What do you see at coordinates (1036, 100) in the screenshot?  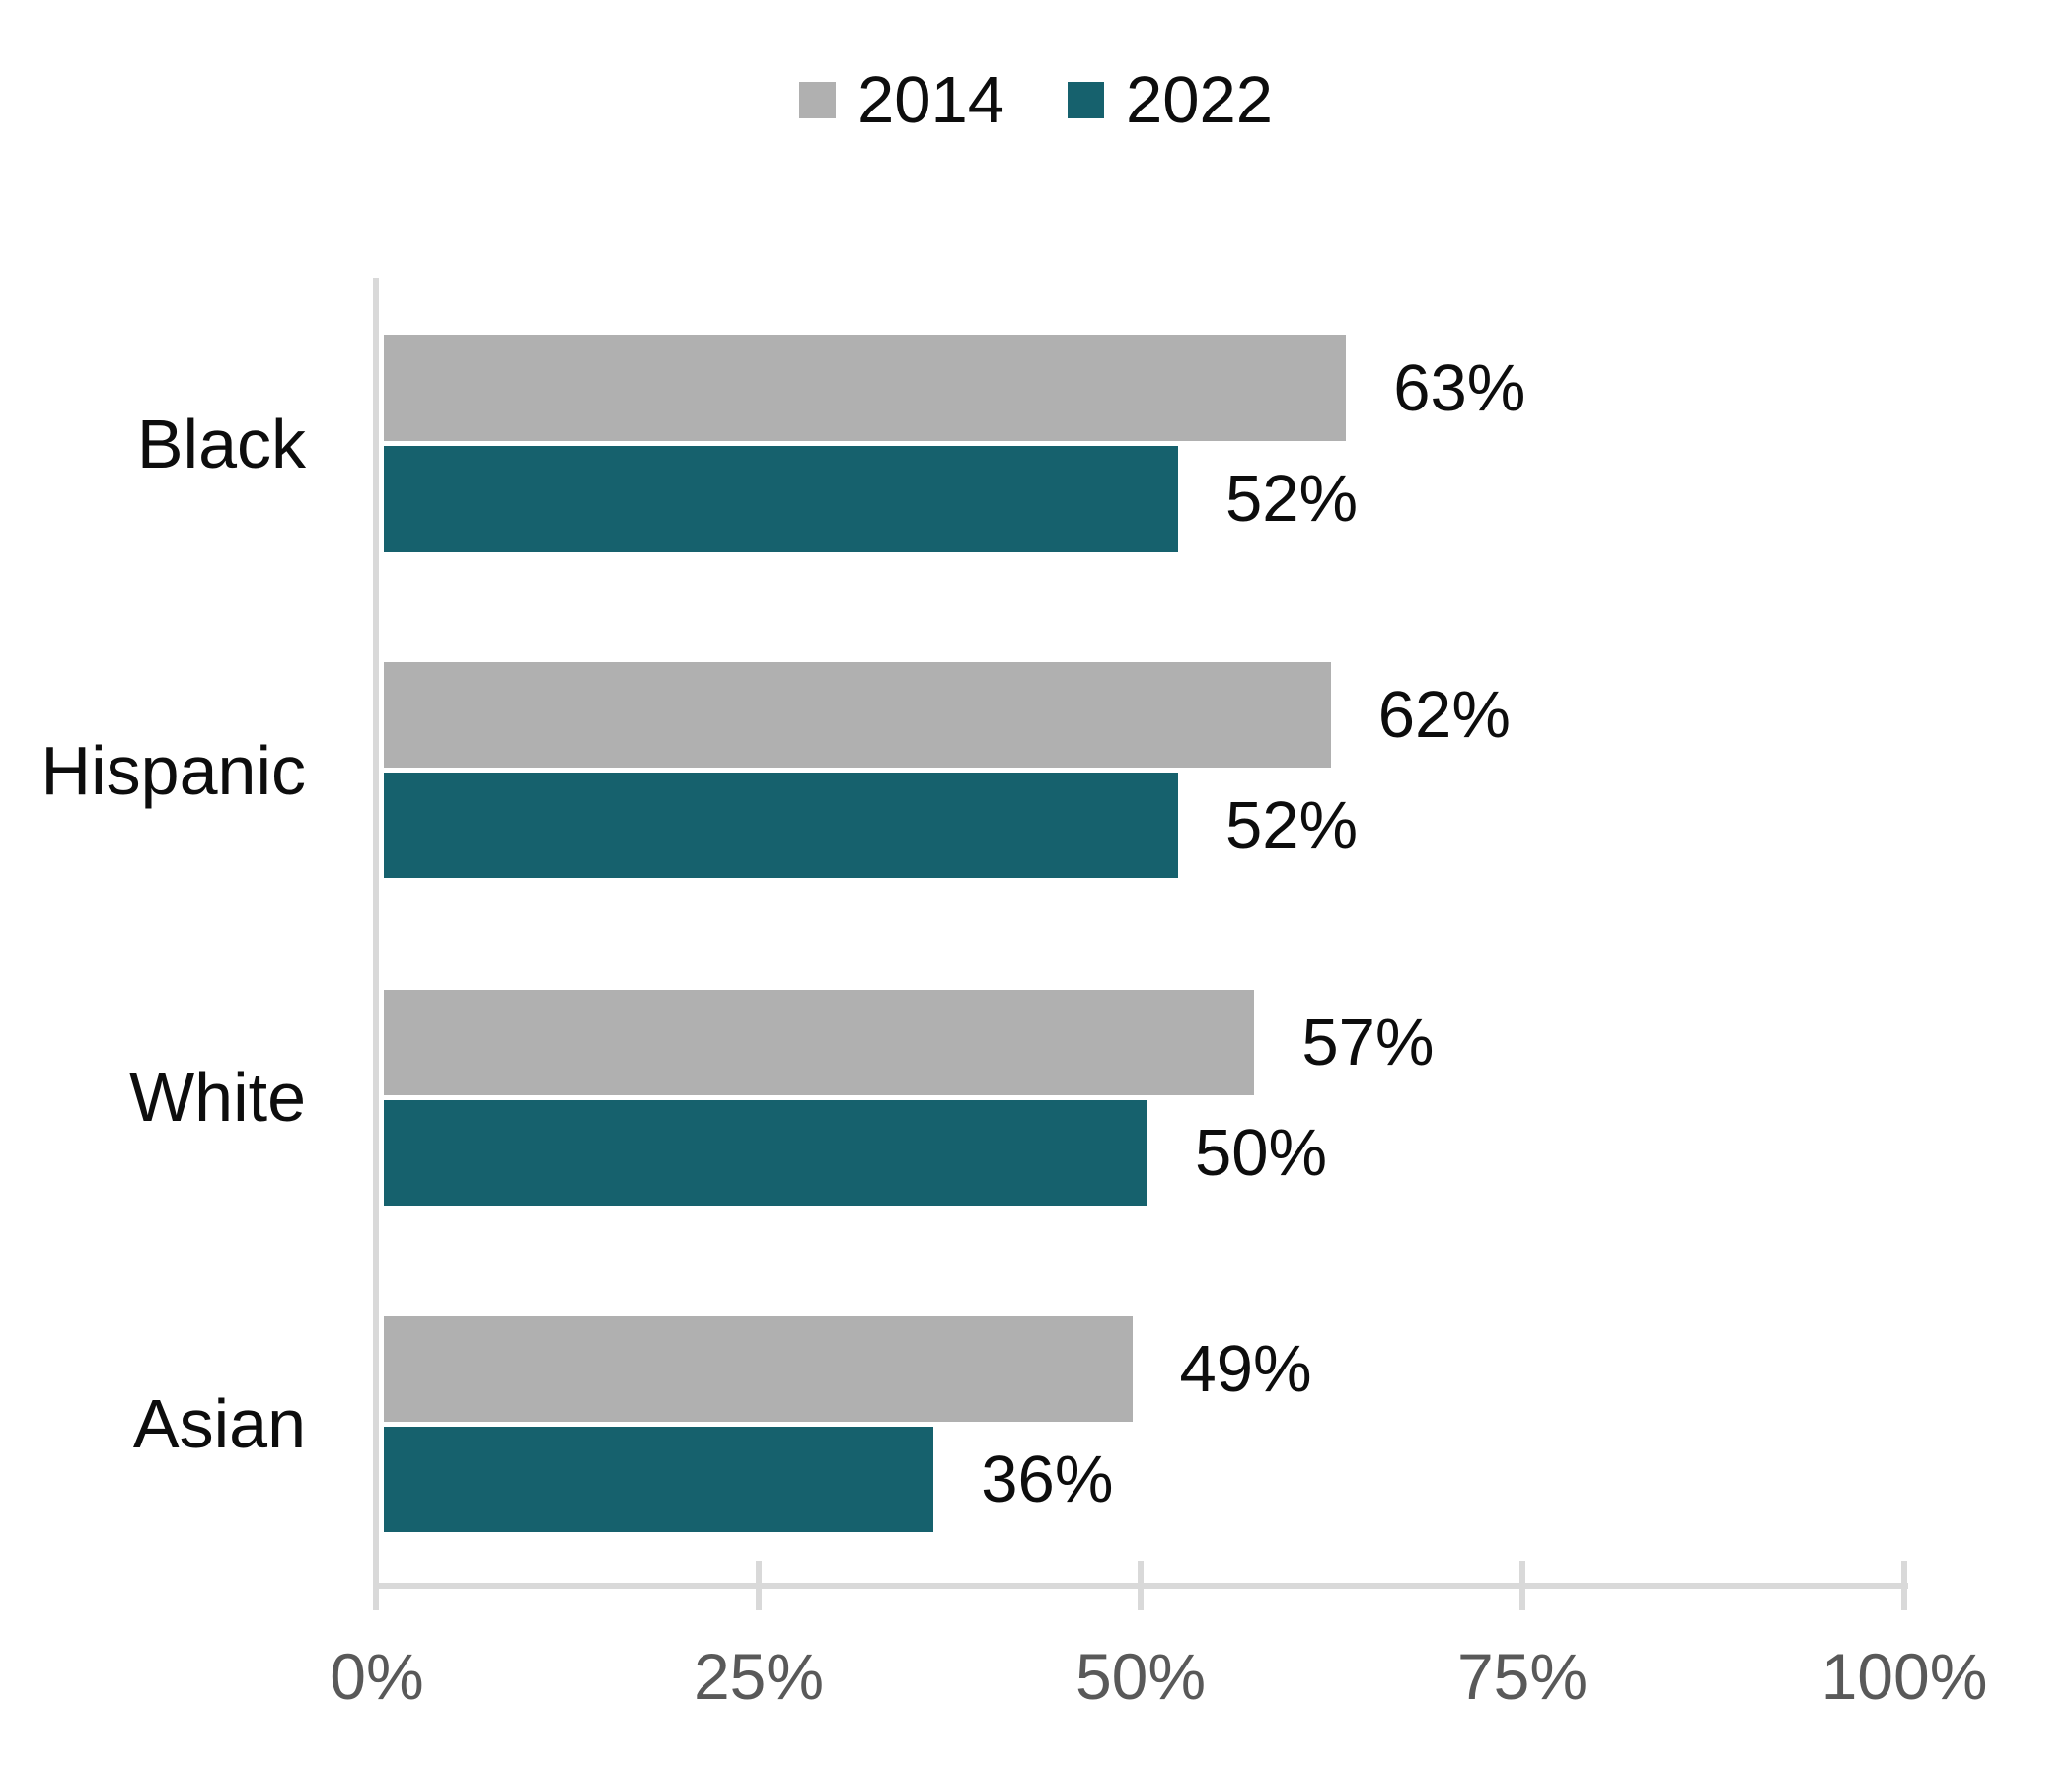 I see `legend: 2014 2022` at bounding box center [1036, 100].